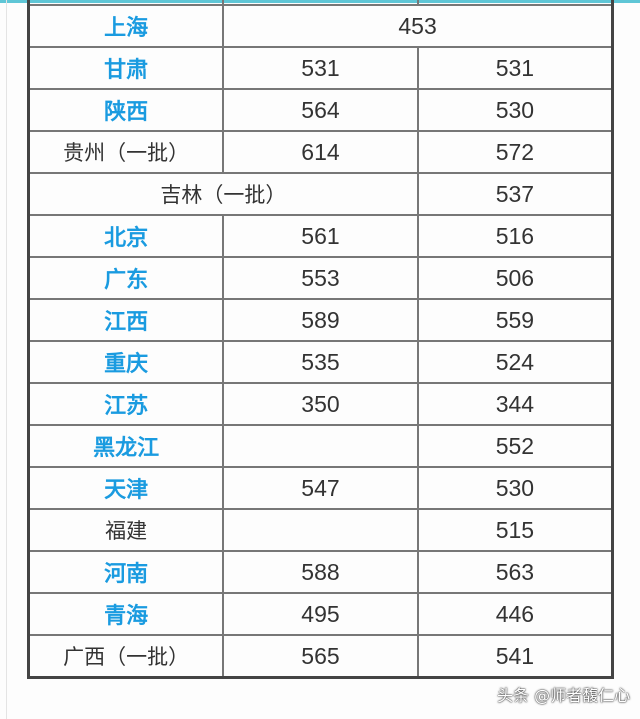  Describe the element at coordinates (126, 656) in the screenshot. I see `province-cell: 广西（一批）` at that location.